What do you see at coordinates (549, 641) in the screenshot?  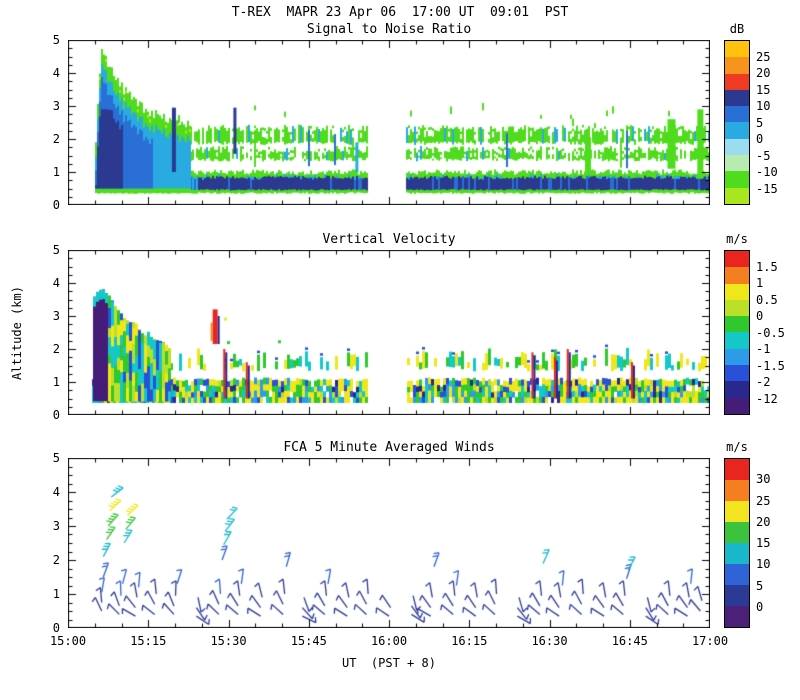 I see `x-tick-label: 16:30` at bounding box center [549, 641].